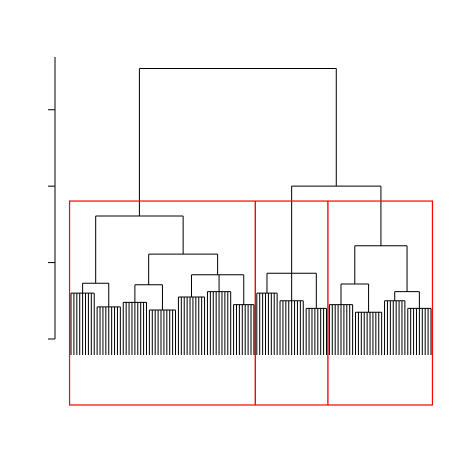 The height and width of the screenshot is (474, 474). What do you see at coordinates (380, 303) in the screenshot?
I see `cluster-box` at bounding box center [380, 303].